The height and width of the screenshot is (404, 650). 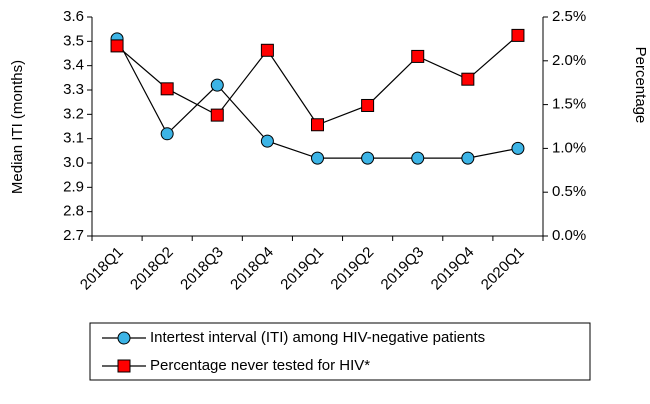 I want to click on y-tick-label: 3.0, so click(x=73, y=162).